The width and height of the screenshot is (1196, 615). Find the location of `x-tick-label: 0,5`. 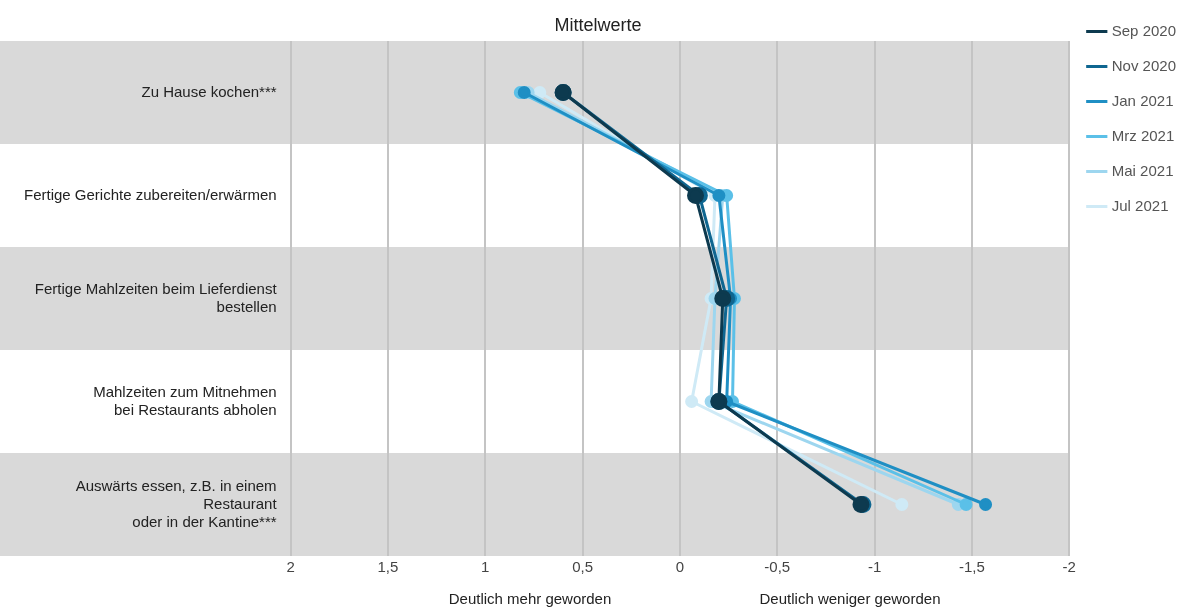

x-tick-label: 0,5 is located at coordinates (583, 567).